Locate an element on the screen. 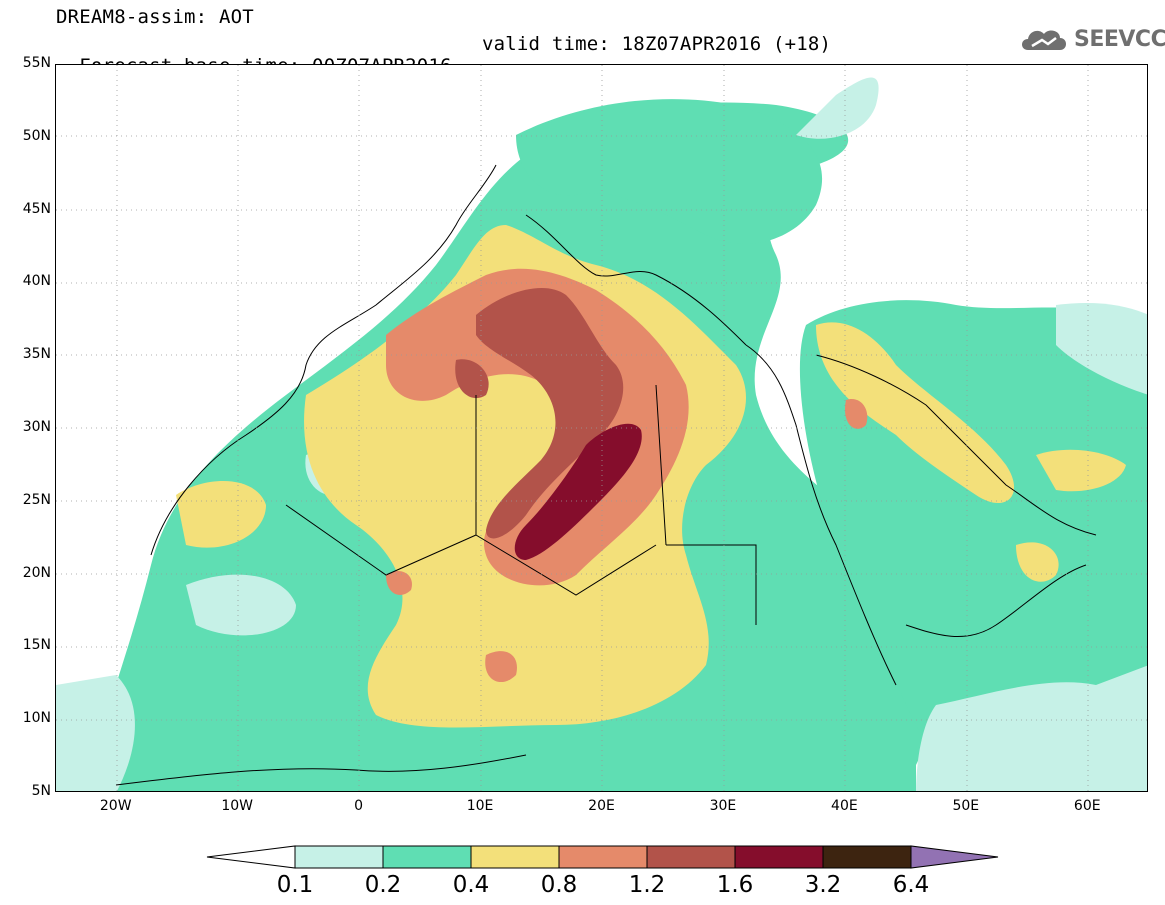  colorbar-over-arrow is located at coordinates (954, 857).